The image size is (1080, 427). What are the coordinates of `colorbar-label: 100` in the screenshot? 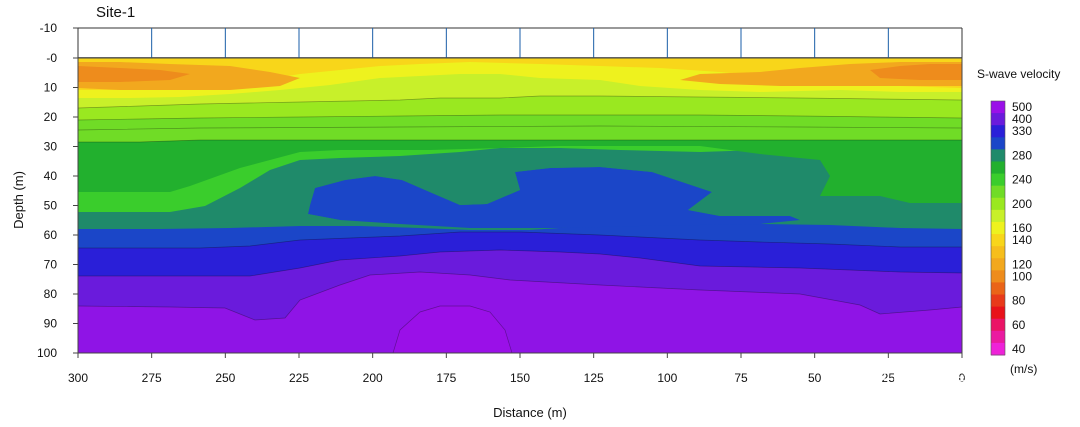 It's located at (1022, 276).